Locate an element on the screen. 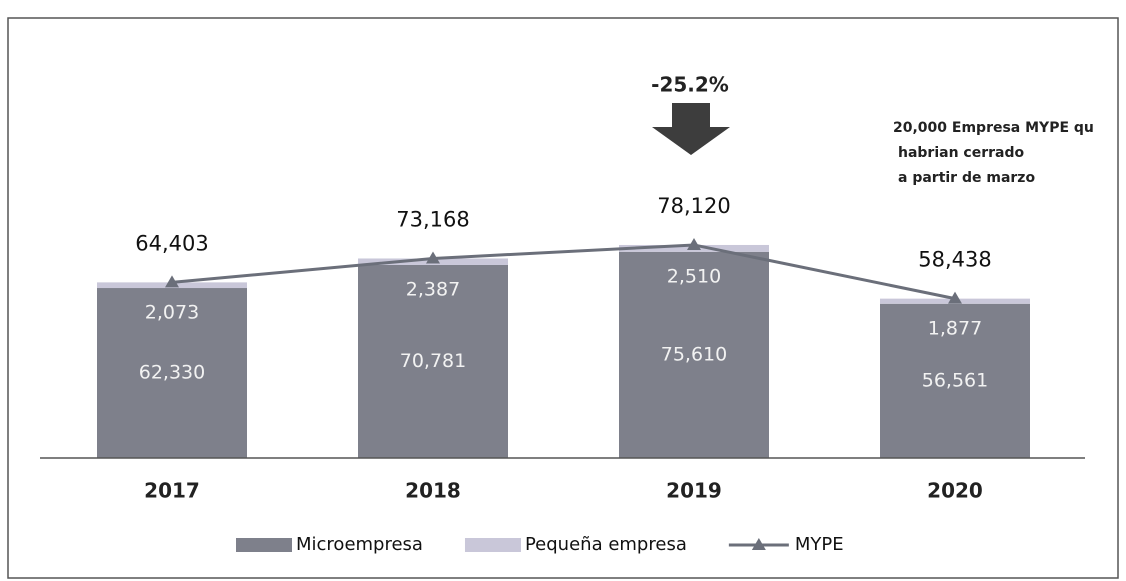  data-label: 62,330 is located at coordinates (172, 373).